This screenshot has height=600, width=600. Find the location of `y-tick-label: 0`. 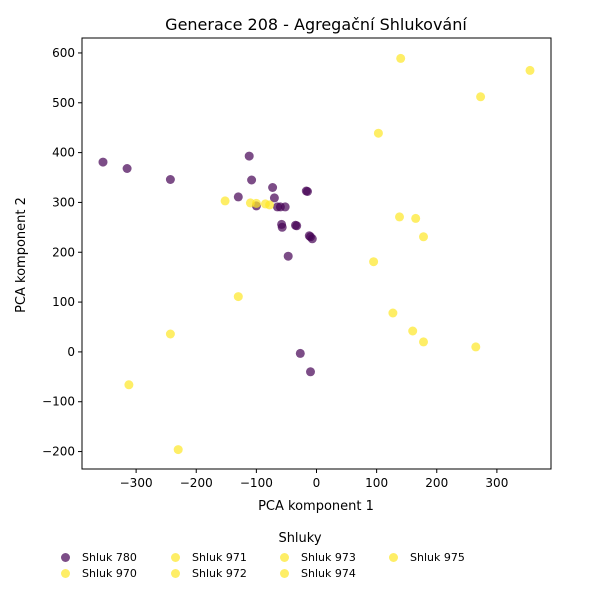

y-tick-label: 0 is located at coordinates (71, 352).